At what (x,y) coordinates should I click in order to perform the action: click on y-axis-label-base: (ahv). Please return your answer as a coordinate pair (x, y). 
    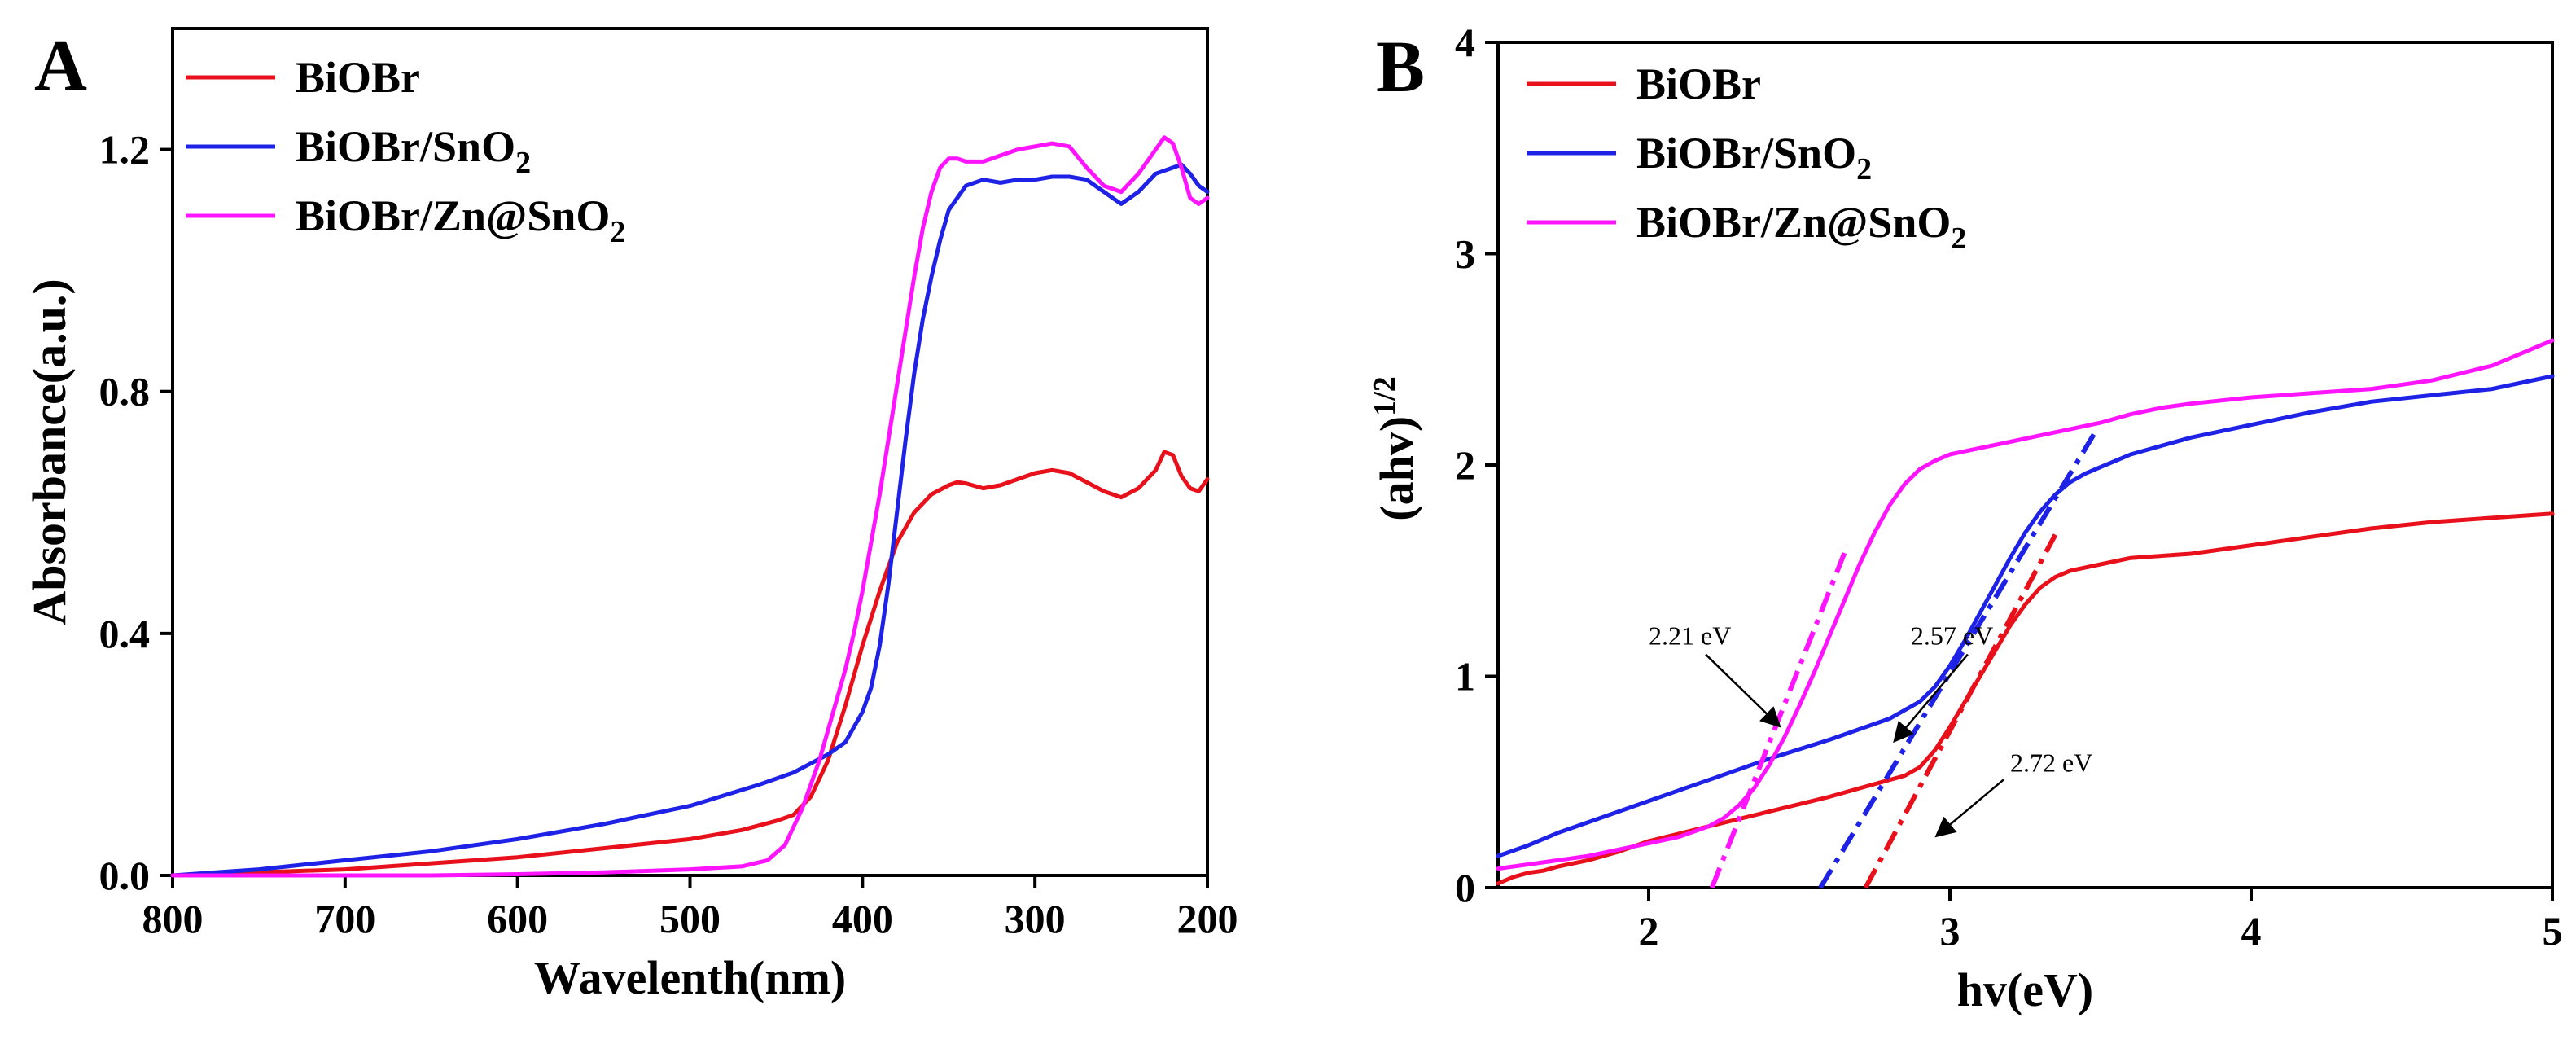
    Looking at the image, I should click on (1396, 468).